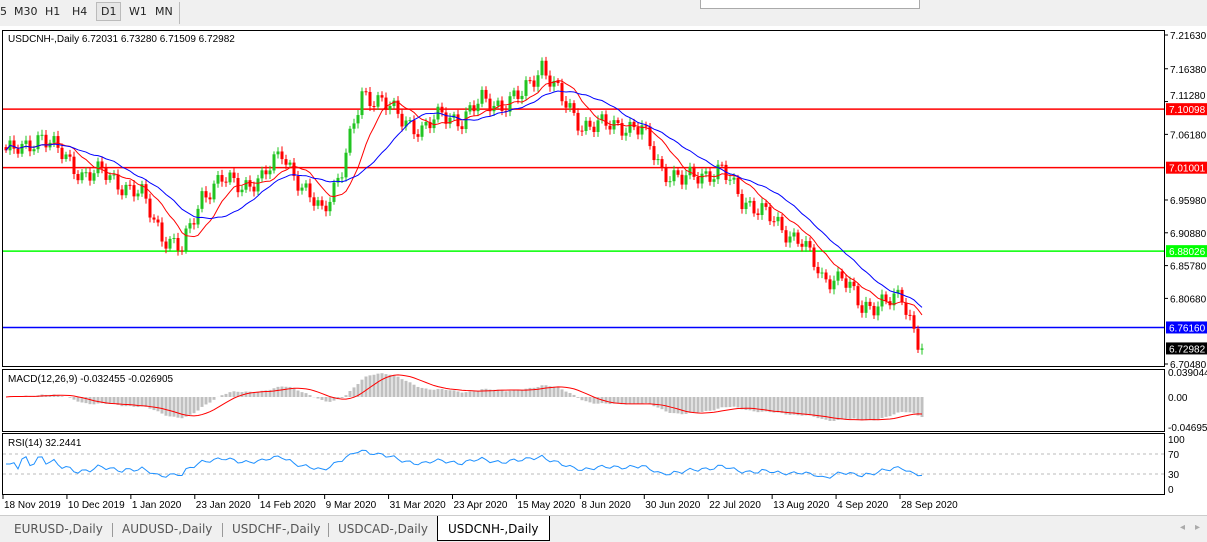 This screenshot has height=542, width=1207. What do you see at coordinates (1188, 234) in the screenshot?
I see `price-tick-label: 6.90880` at bounding box center [1188, 234].